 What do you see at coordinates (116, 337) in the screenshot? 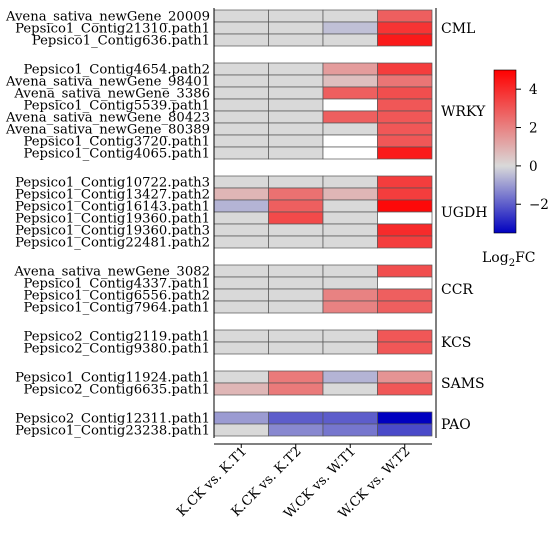
I see `row-label: Pepsico2_Contig2119.path1` at bounding box center [116, 337].